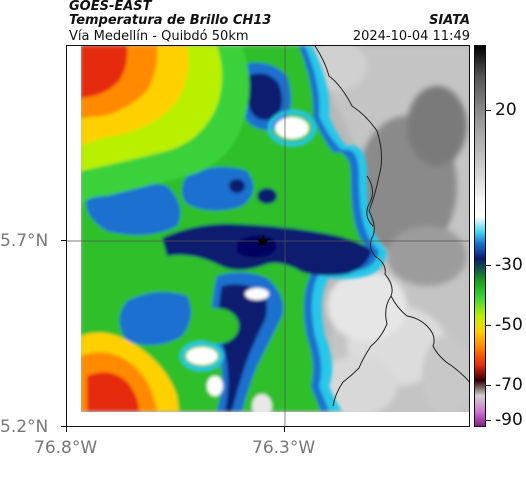 The image size is (526, 491). I want to click on colorbar-tick-20: 20, so click(506, 110).